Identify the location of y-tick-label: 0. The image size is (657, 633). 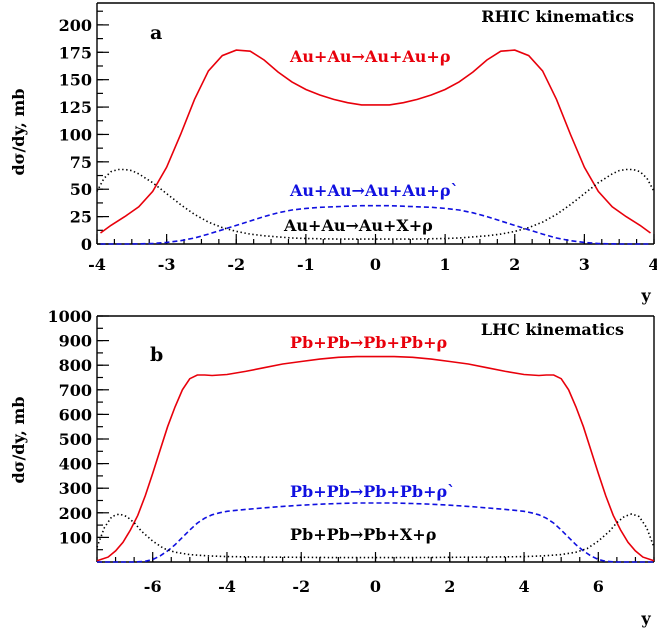
(86, 244).